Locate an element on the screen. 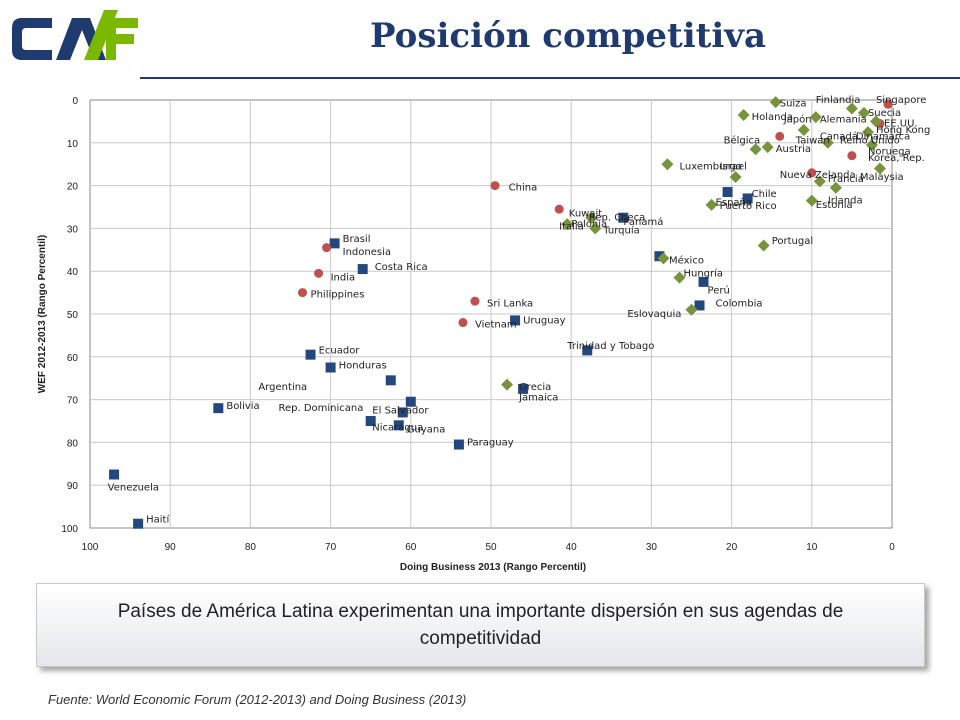 The image size is (960, 720). point-label: Dinamarca is located at coordinates (883, 136).